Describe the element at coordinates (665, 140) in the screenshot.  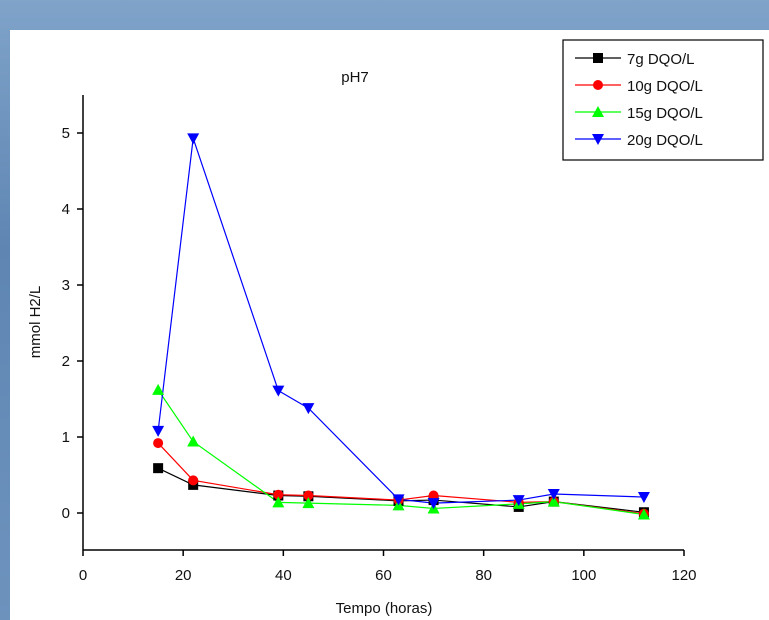
I see `legend-label: 20g DQO/L` at that location.